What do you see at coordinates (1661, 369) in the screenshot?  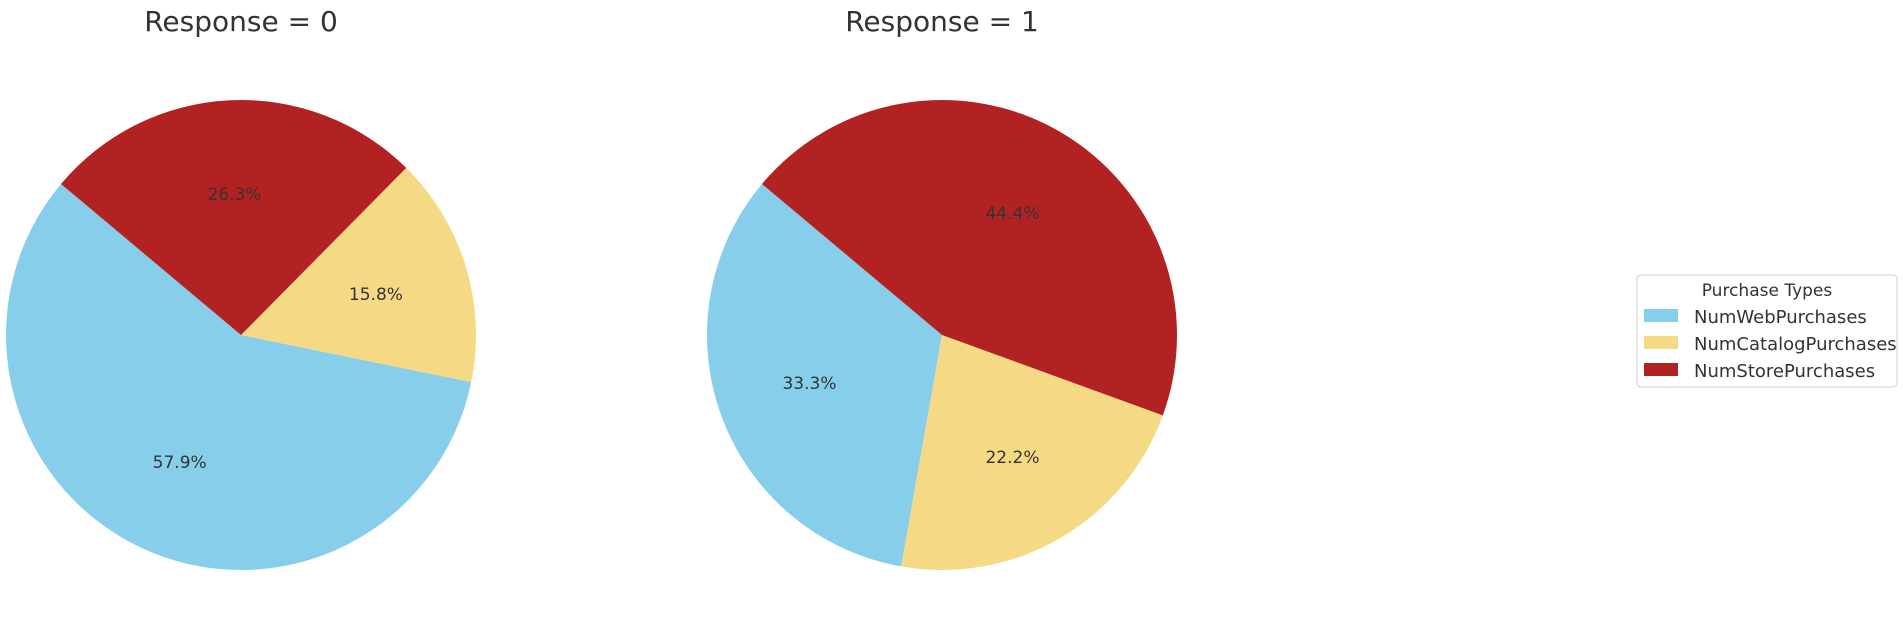 I see `legend-swatch-store` at bounding box center [1661, 369].